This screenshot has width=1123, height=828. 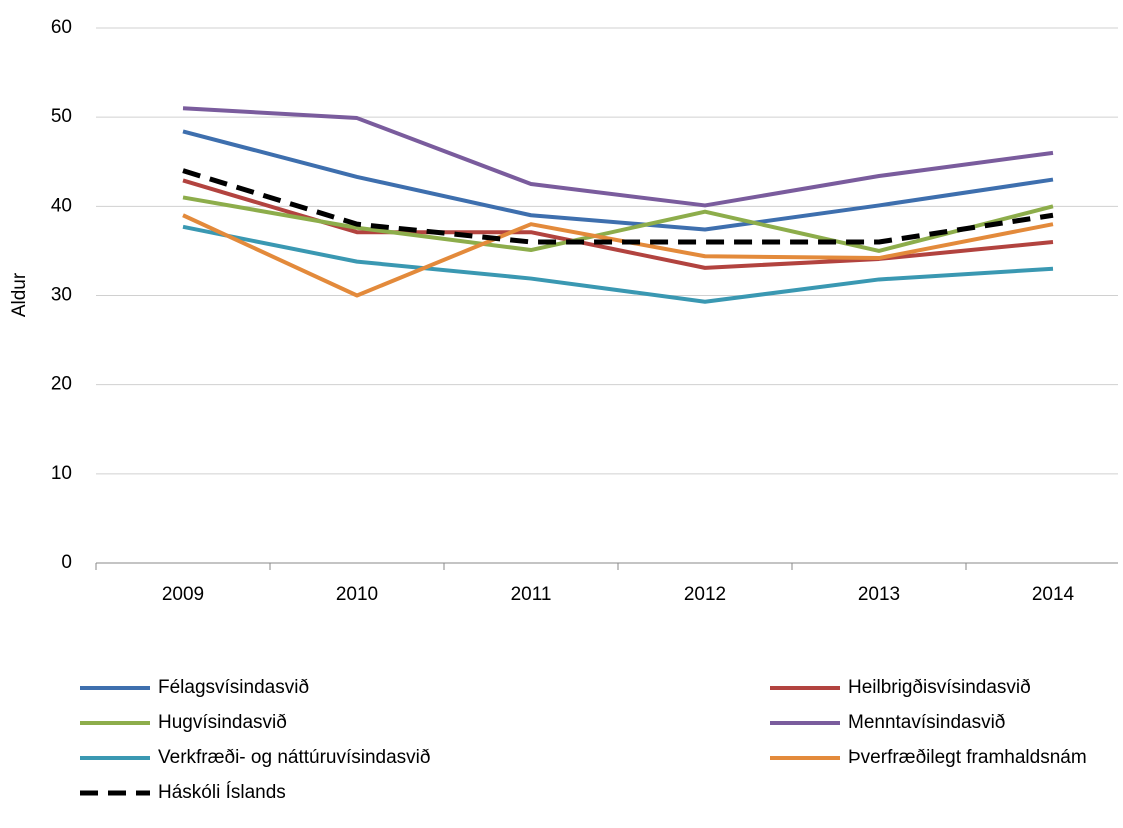 I want to click on legend-label: Þverfræðilegt framhaldsnám, so click(x=967, y=757).